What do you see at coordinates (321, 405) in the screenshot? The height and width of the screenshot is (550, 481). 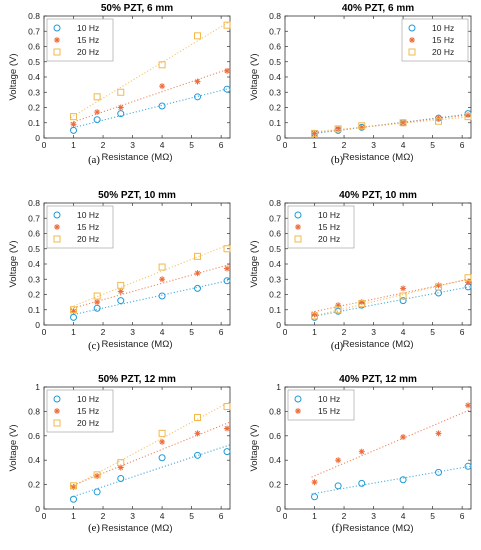 I see `legend: 10 Hz 15 Hz` at bounding box center [321, 405].